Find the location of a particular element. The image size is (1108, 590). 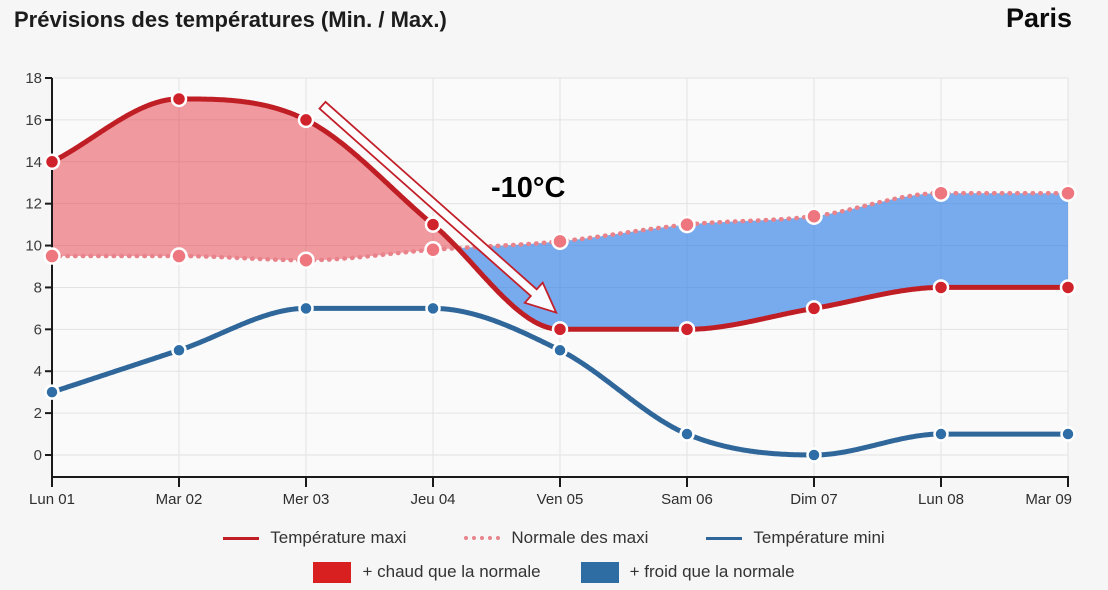

colder-swatch is located at coordinates (599, 572).